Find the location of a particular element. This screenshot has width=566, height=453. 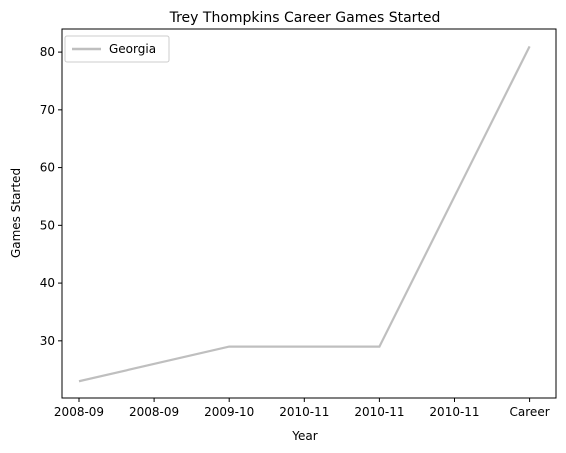

x-tick-label: 2009-10 is located at coordinates (229, 412).